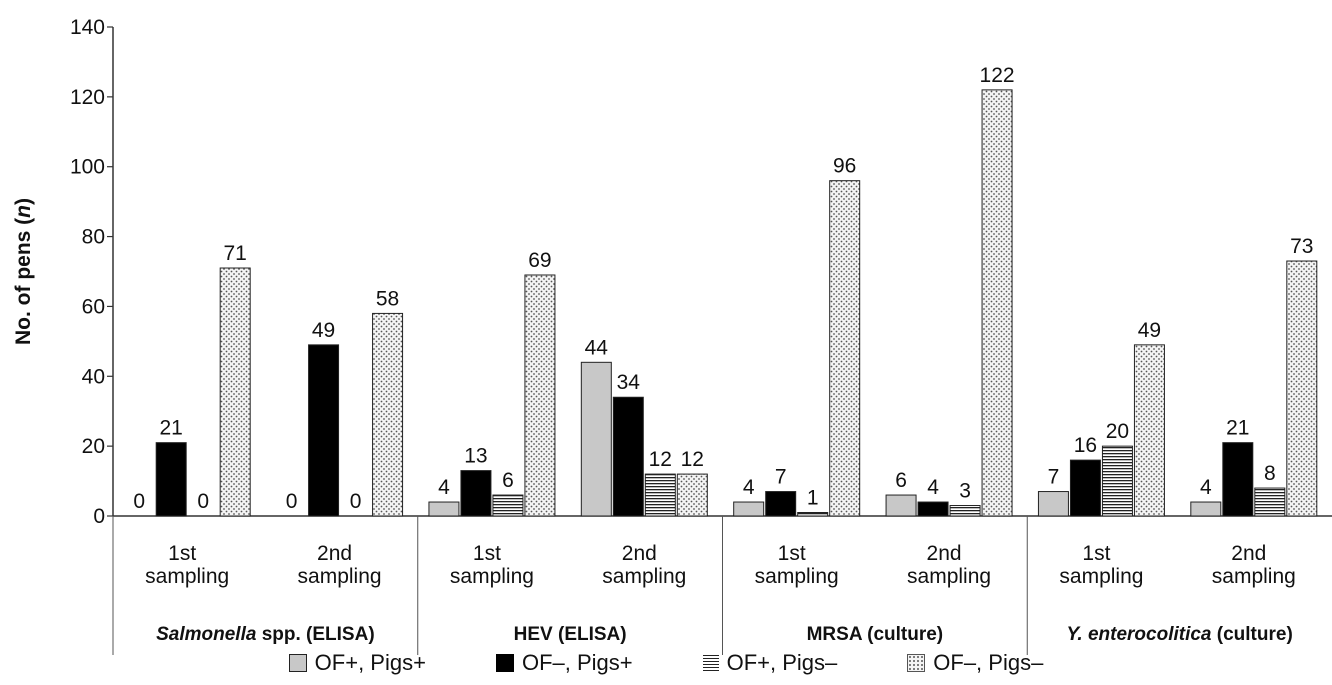 The width and height of the screenshot is (1332, 685). Describe the element at coordinates (666, 663) in the screenshot. I see `legend: OF+, Pigs+ OF–, Pigs+ OF+, Pigs– OF–, Pigs–` at that location.